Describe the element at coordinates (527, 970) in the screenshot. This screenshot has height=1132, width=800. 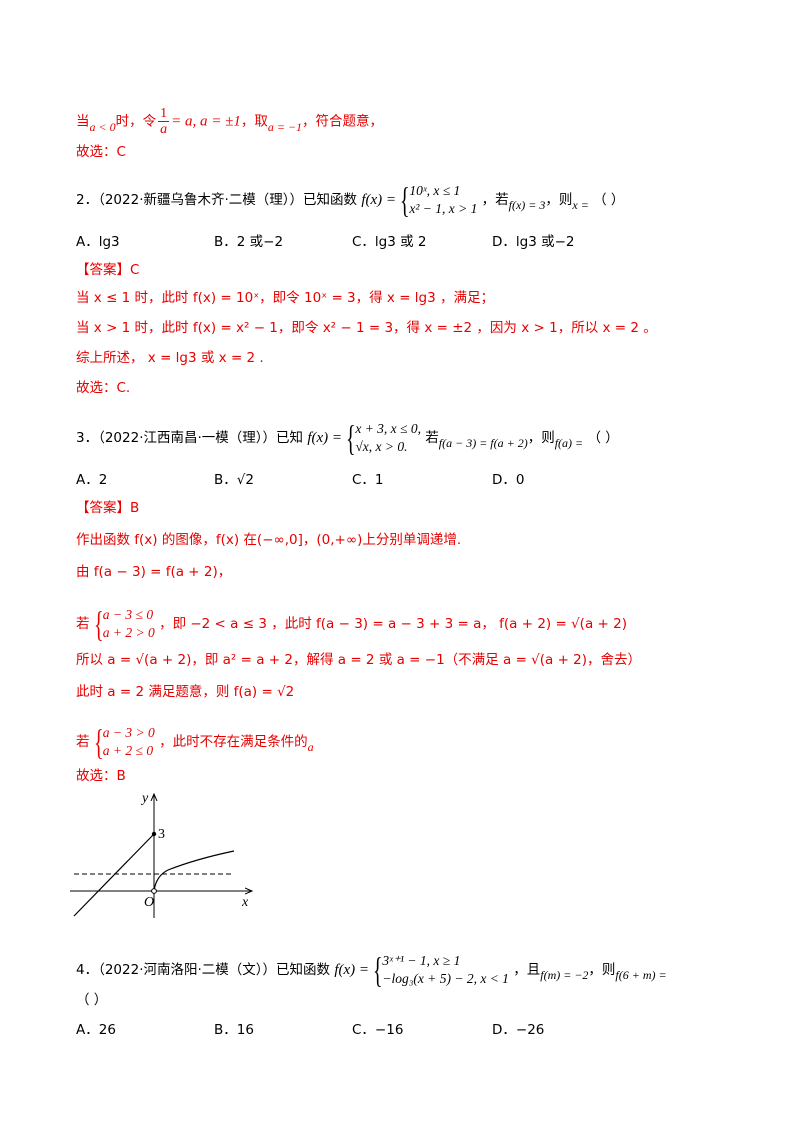
I see `text: ，且` at that location.